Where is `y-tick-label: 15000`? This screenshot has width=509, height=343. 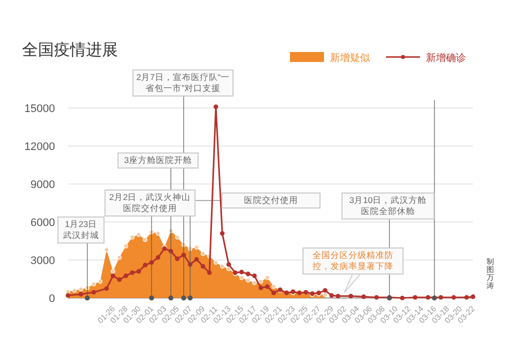 y-tick-label: 15000 is located at coordinates (39, 109).